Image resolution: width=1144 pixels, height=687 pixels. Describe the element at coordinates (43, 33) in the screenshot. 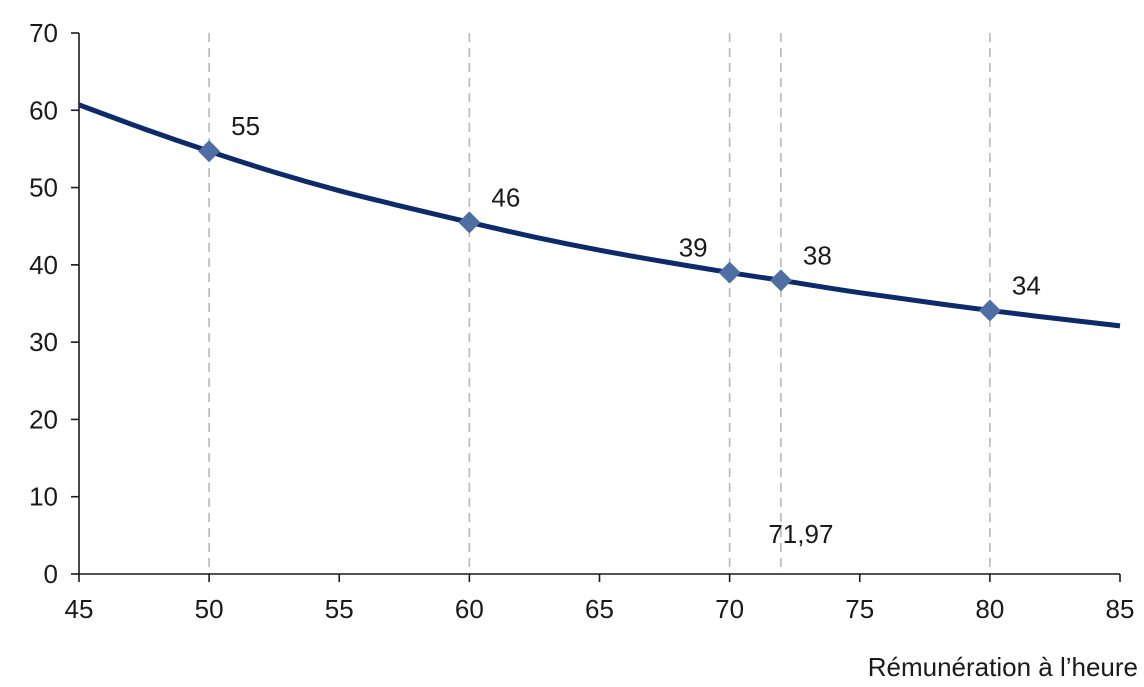

I see `y-tick-label: 70` at that location.